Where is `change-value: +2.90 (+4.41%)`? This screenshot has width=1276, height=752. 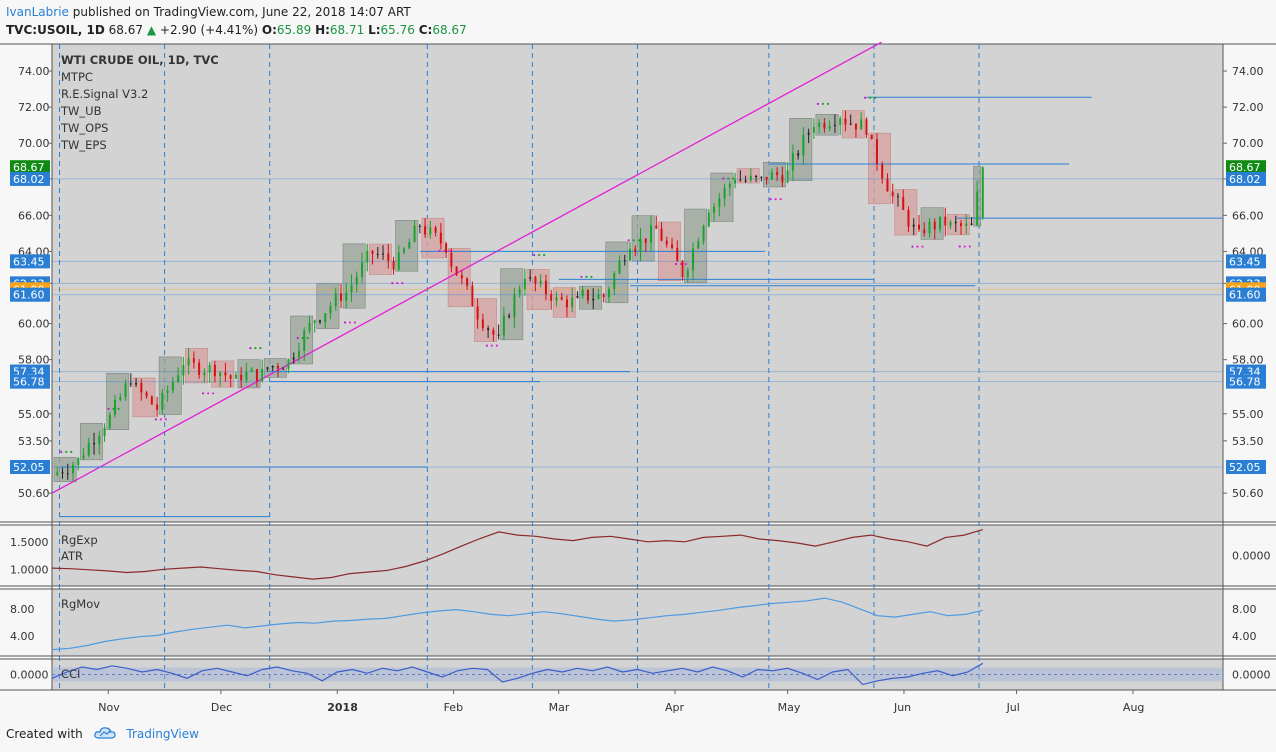 change-value: +2.90 (+4.41%) is located at coordinates (209, 30).